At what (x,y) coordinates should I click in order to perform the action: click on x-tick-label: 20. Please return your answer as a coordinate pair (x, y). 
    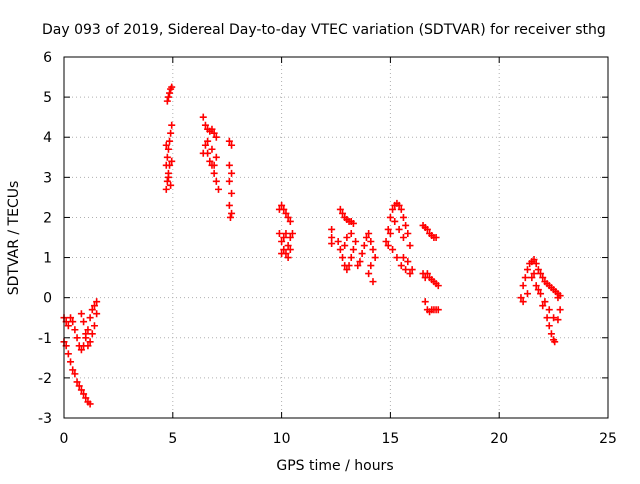
    Looking at the image, I should click on (499, 439).